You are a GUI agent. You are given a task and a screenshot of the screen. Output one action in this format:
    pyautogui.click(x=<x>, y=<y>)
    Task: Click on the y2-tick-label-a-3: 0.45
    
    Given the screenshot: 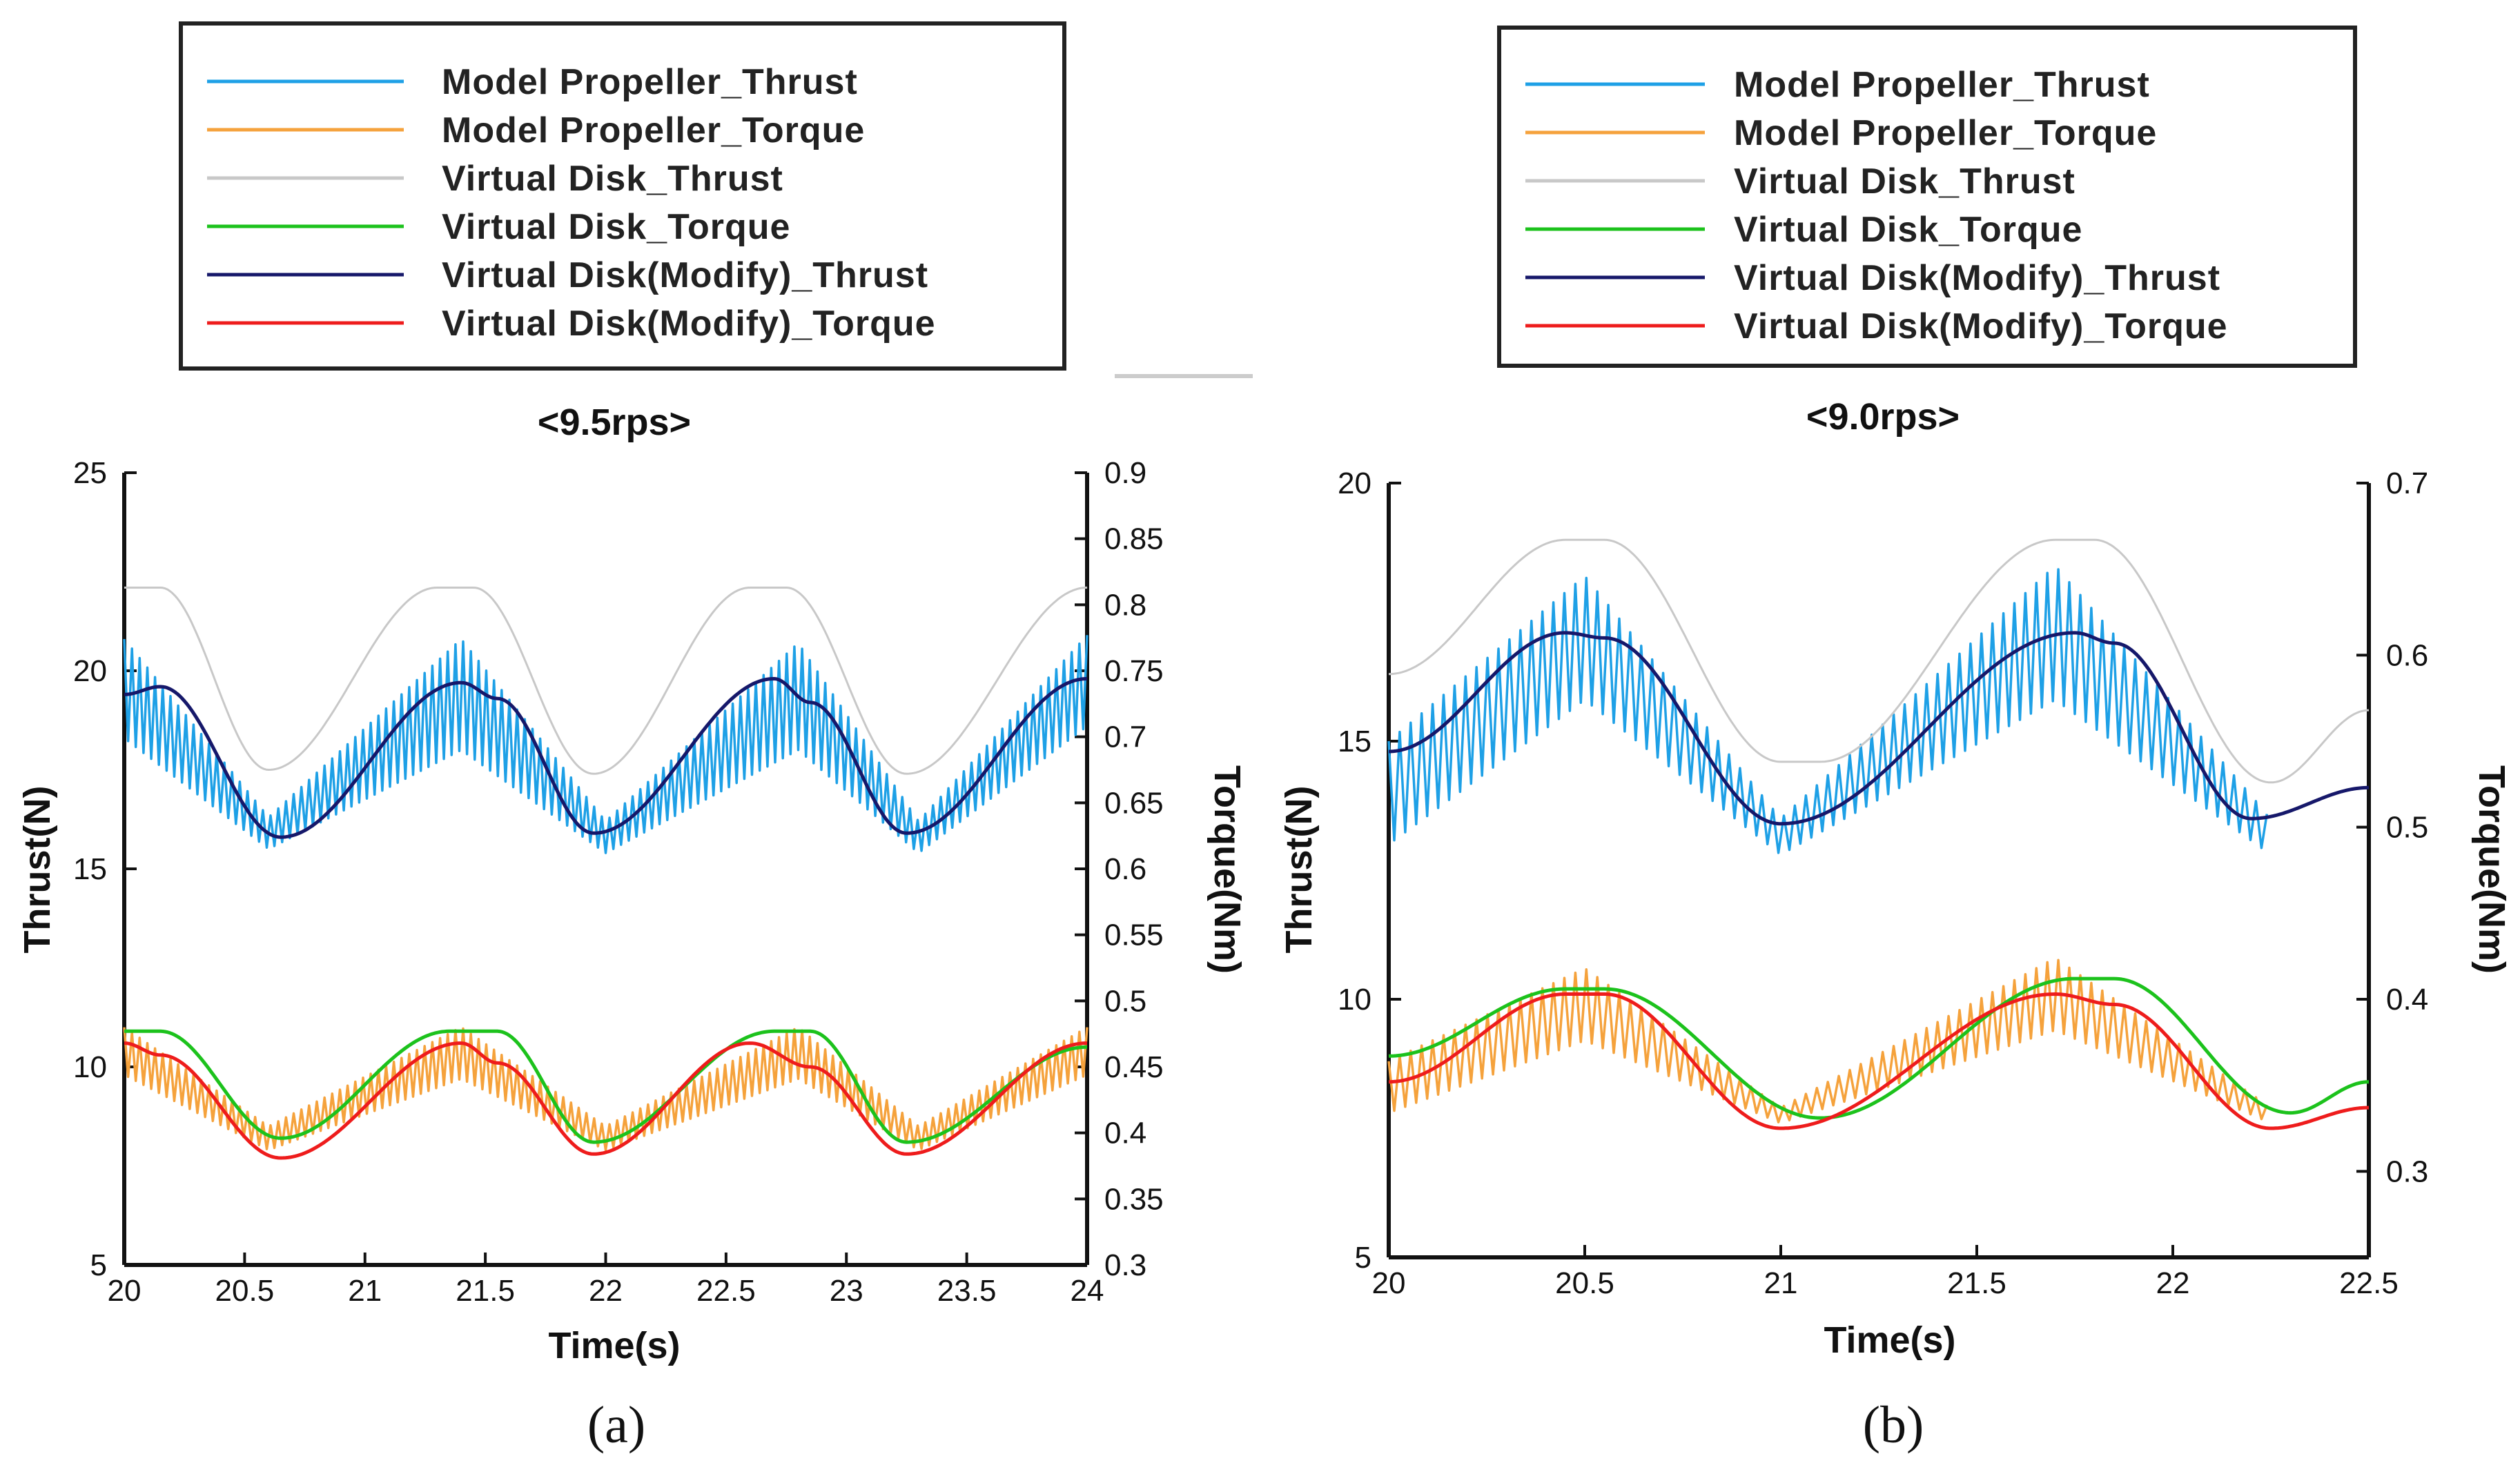 What is the action you would take?
    pyautogui.click(x=1134, y=1067)
    